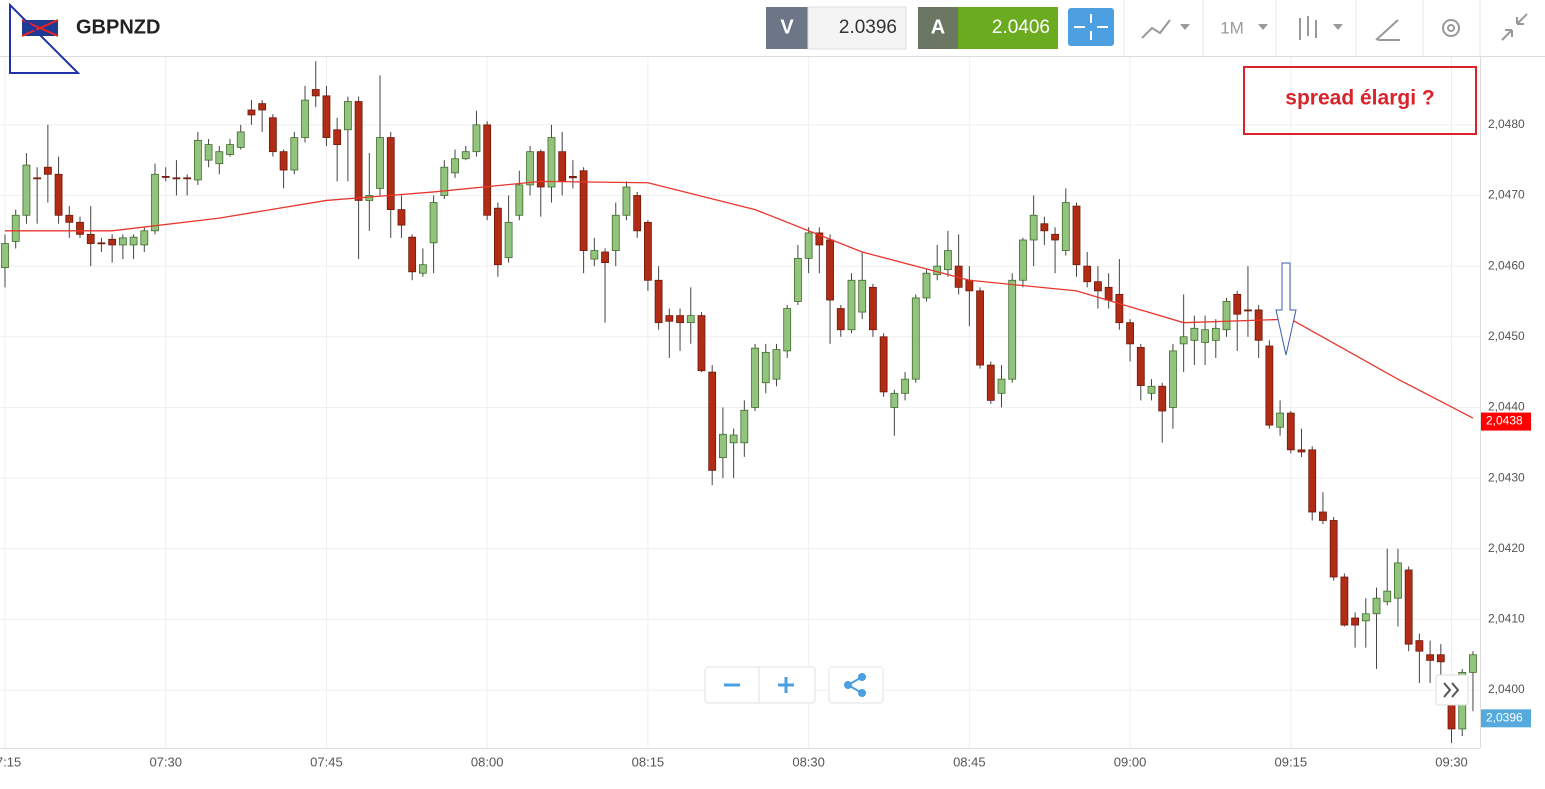 This screenshot has height=789, width=1545. I want to click on symbol: GBPNZD, so click(118, 27).